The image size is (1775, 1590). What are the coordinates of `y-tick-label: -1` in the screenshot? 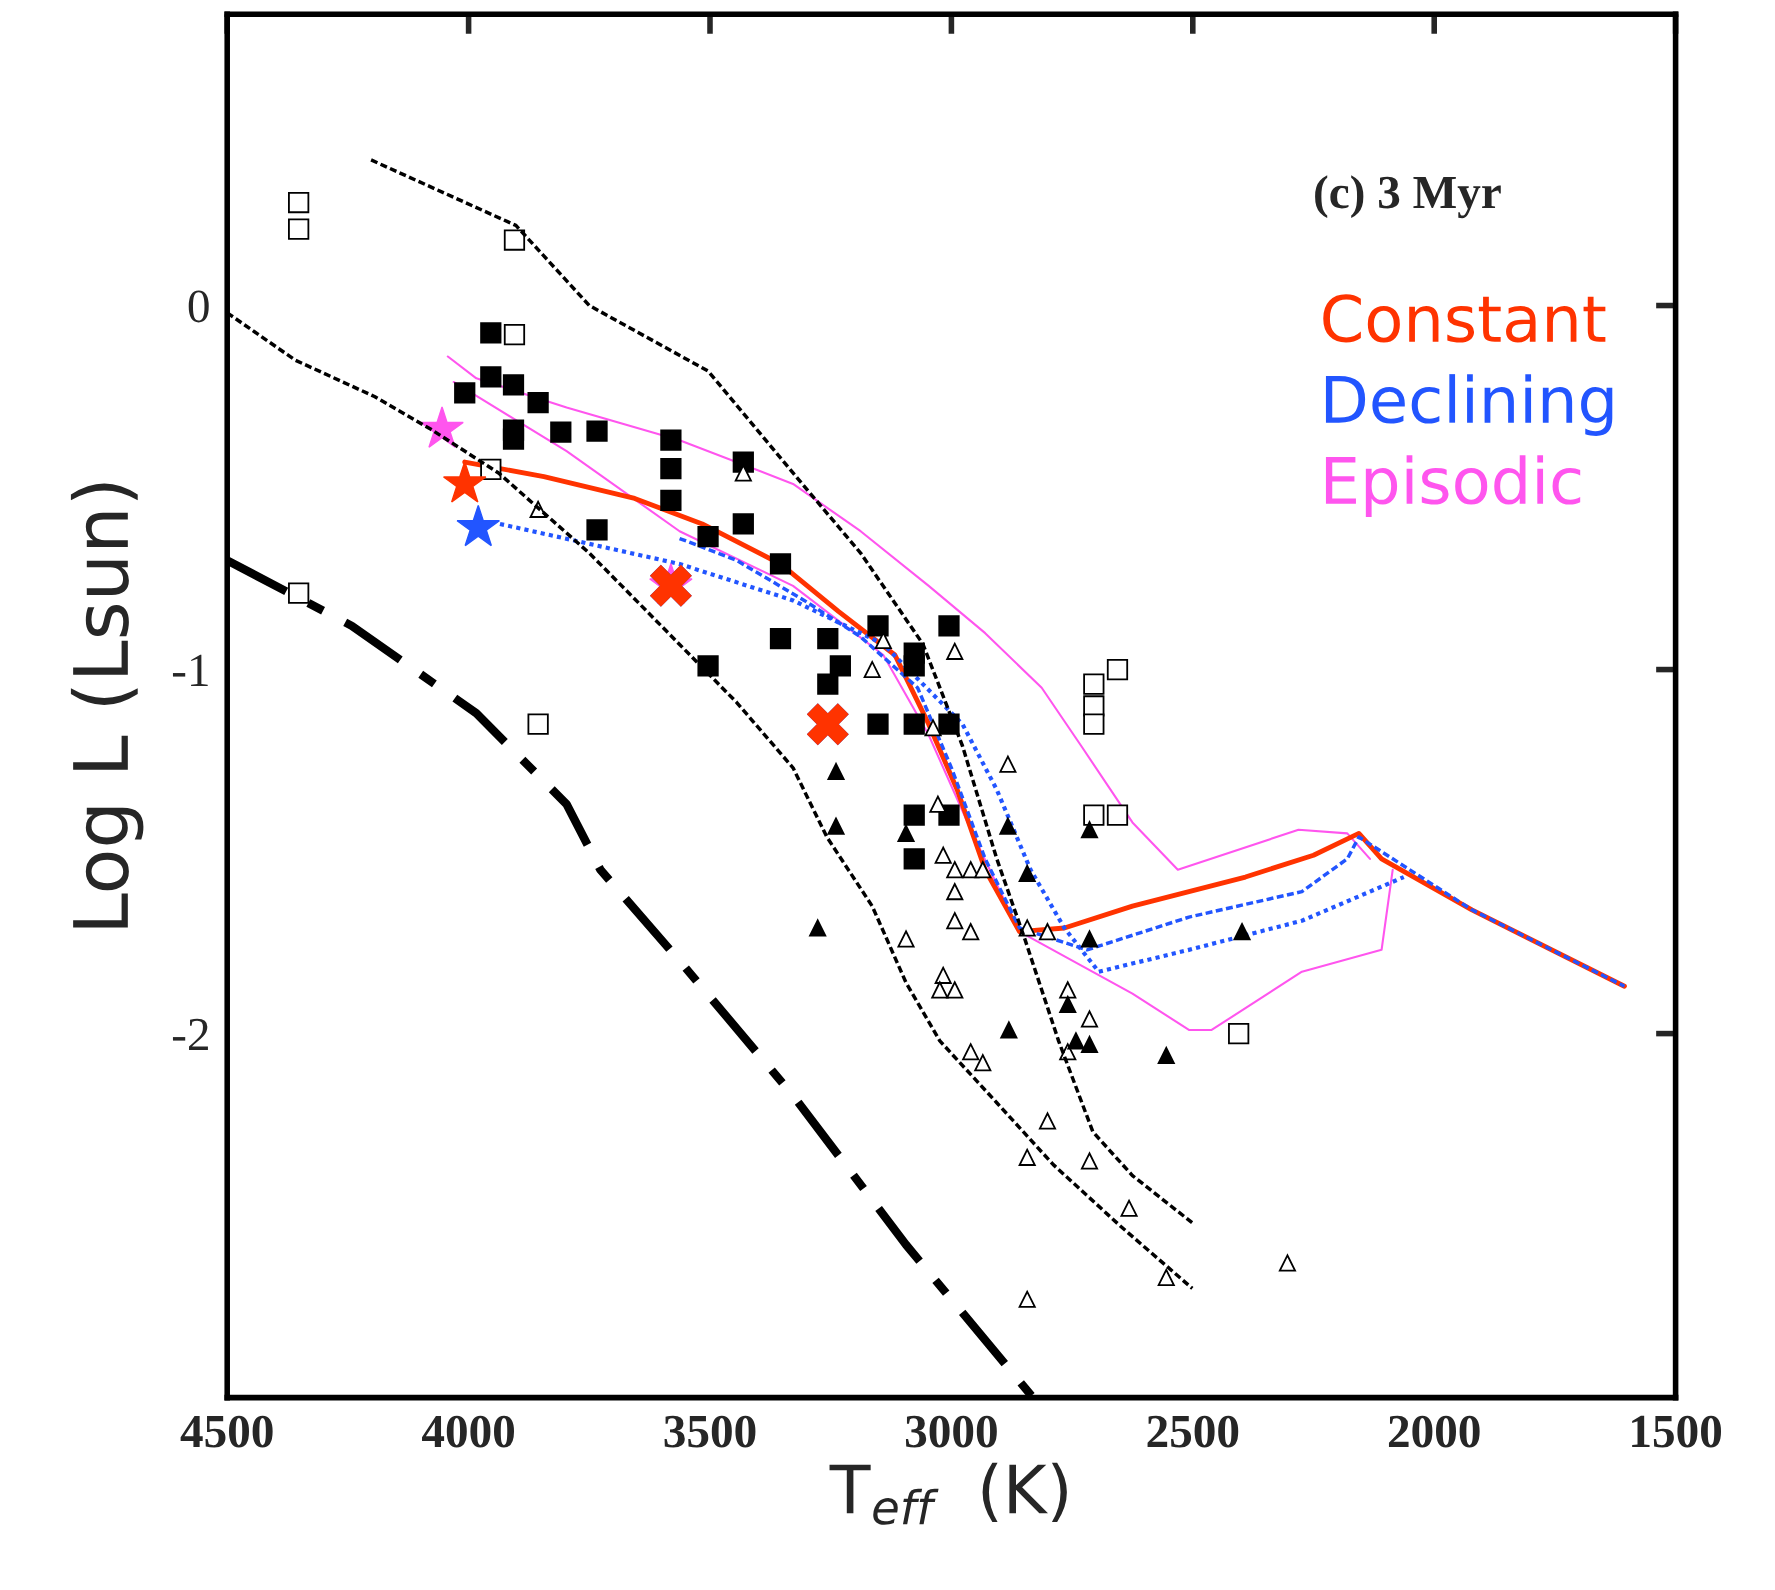 It's located at (190, 670).